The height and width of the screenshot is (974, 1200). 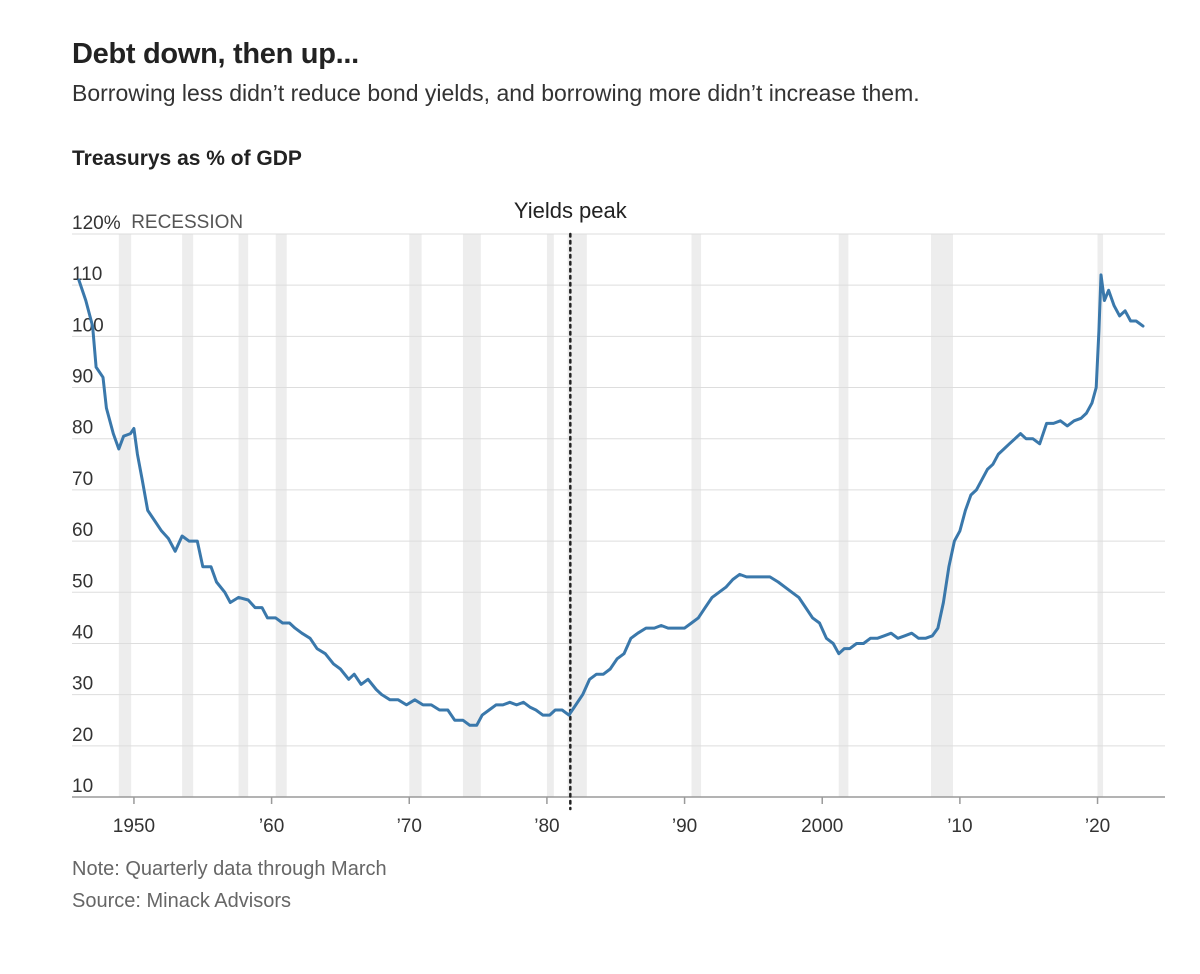 I want to click on chart-source: Source: Minack Advisors, so click(x=181, y=901).